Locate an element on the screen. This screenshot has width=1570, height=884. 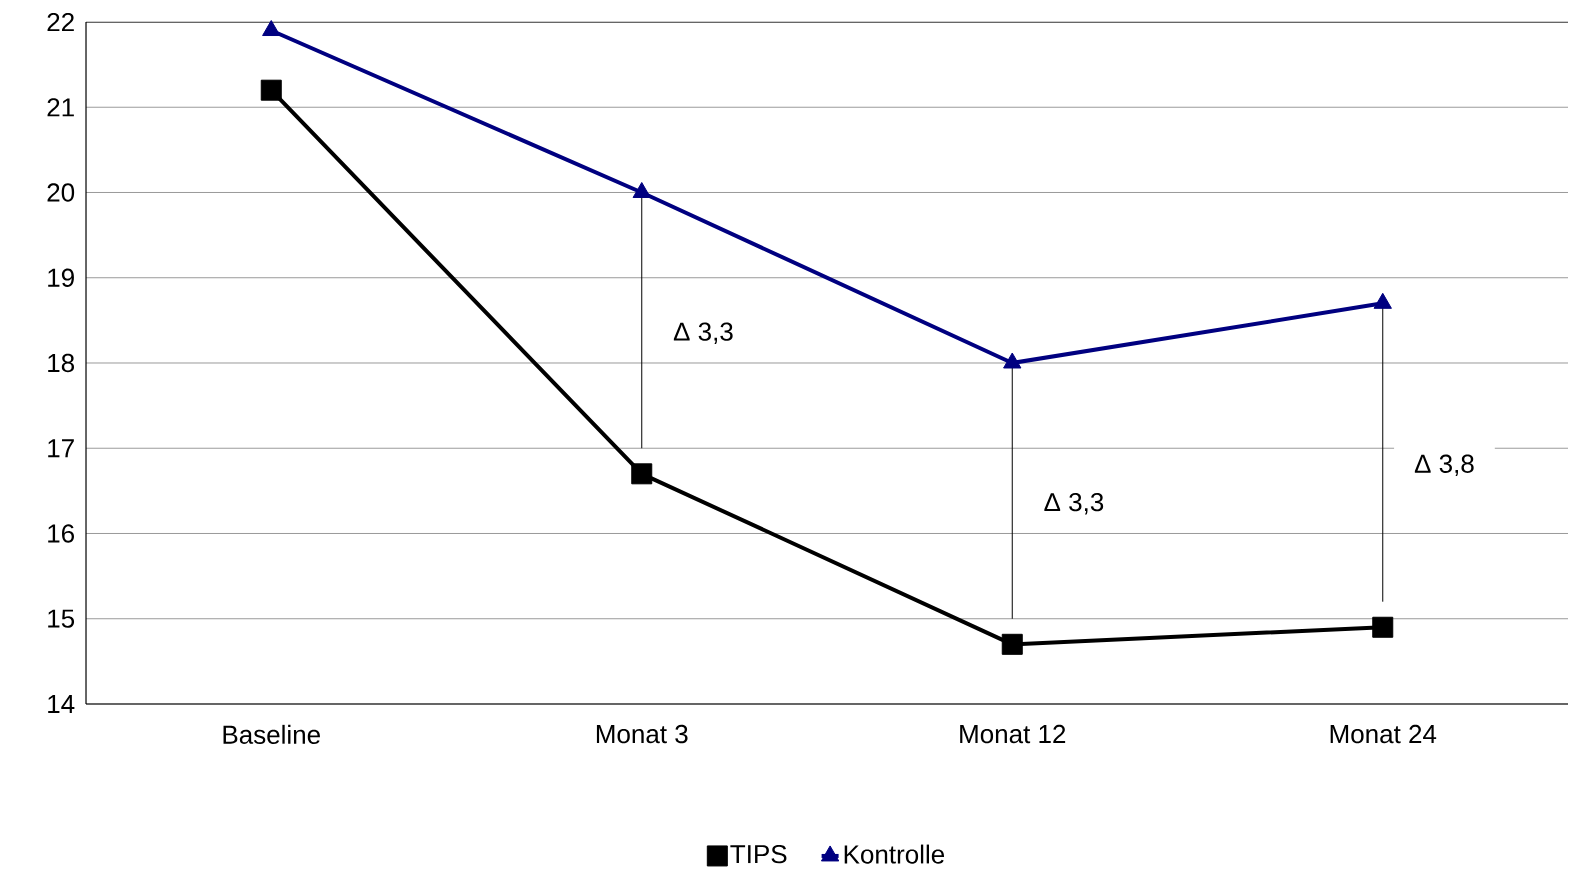
legend-label: Kontrolle is located at coordinates (894, 854).